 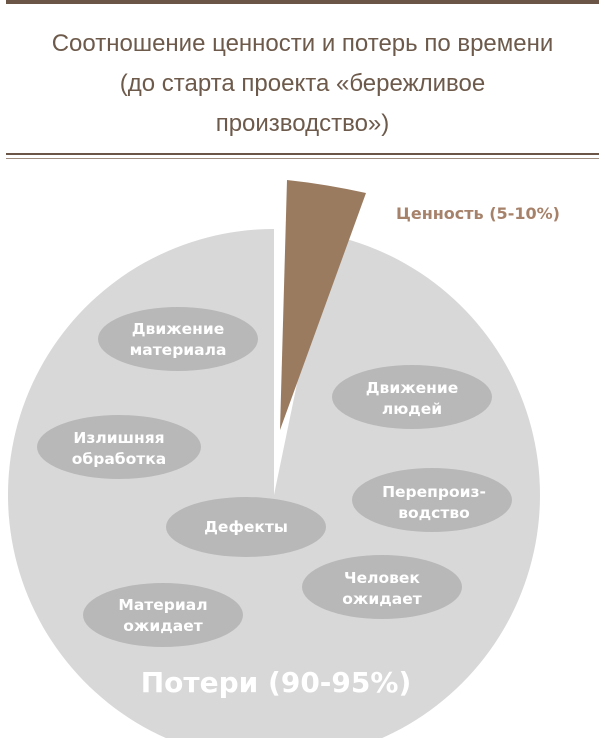 What do you see at coordinates (302, 154) in the screenshot?
I see `title-divider` at bounding box center [302, 154].